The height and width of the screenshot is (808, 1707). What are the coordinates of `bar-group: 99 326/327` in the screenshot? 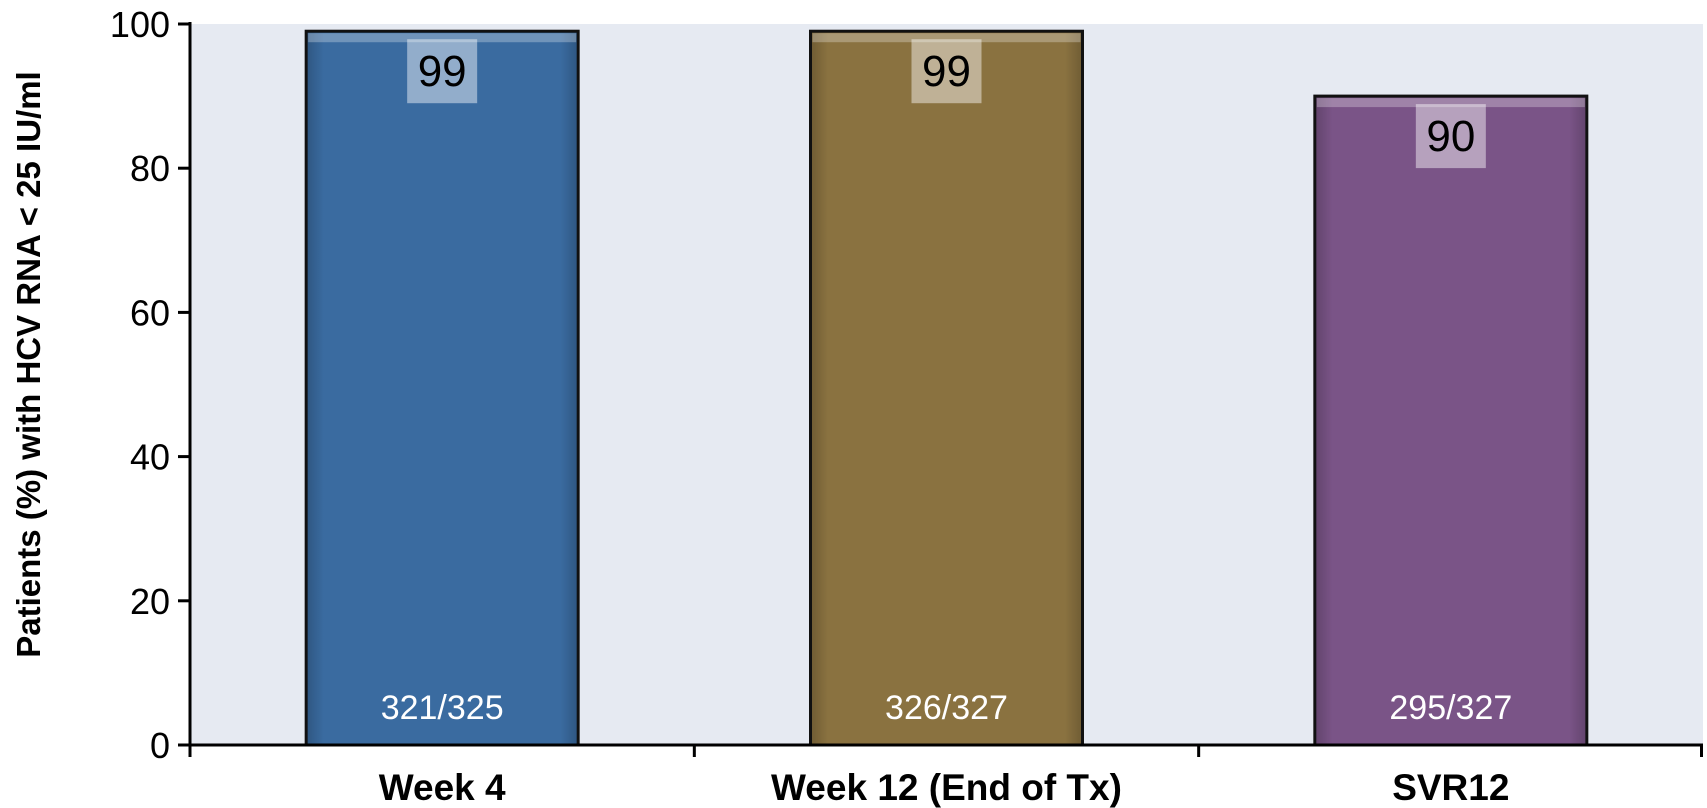 It's located at (946, 388).